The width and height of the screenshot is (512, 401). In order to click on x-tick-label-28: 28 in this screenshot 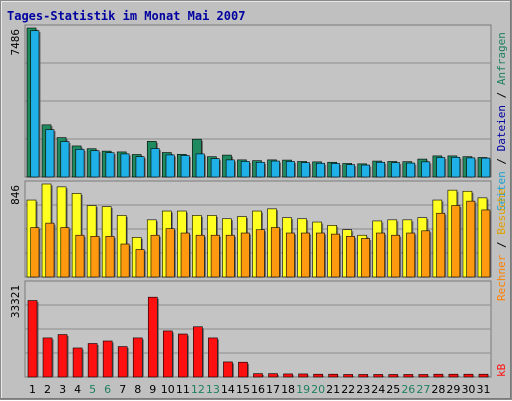, I will do `click(438, 389)`.